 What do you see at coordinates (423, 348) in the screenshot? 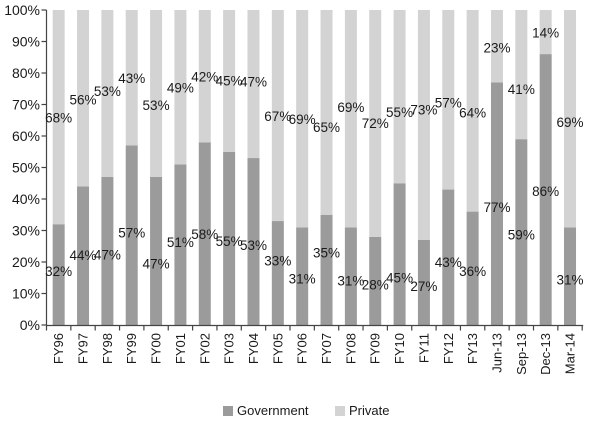
I see `x-axis-label-FY11: FY11` at bounding box center [423, 348].